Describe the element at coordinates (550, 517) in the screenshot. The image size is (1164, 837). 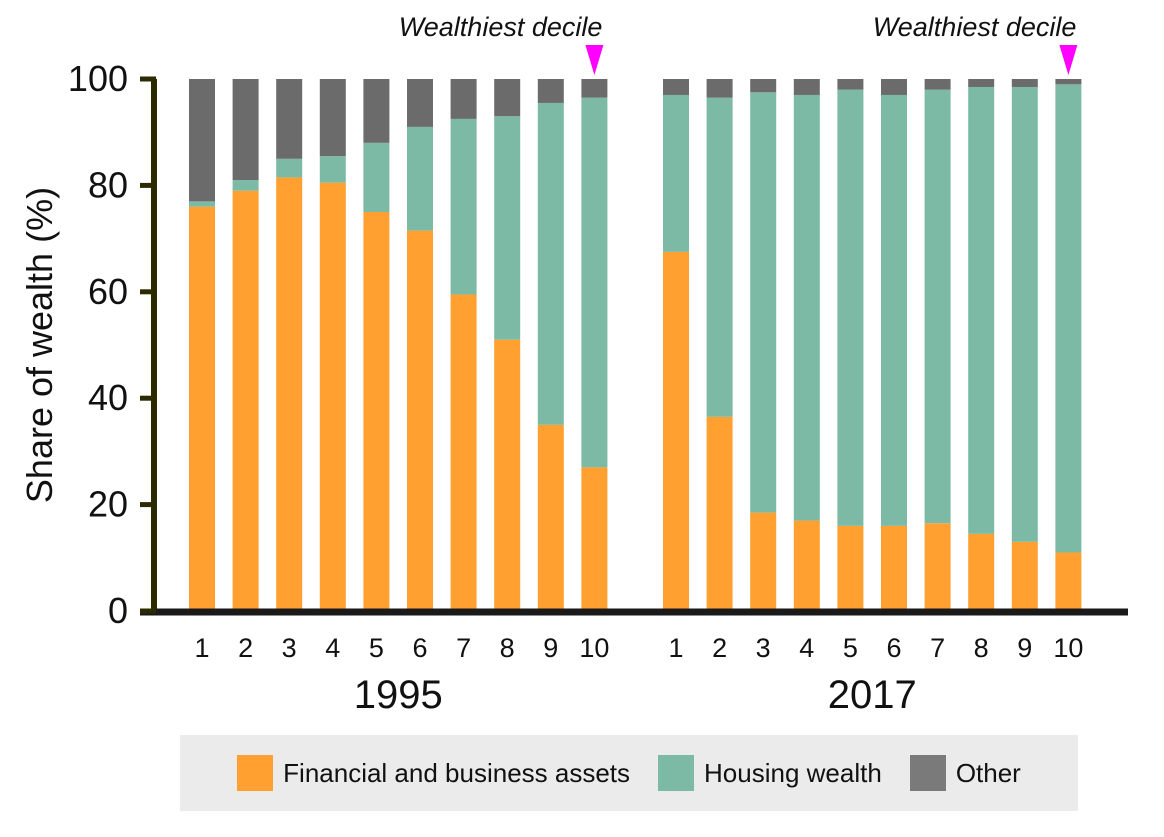
I see `bar-1995-9-financial-and-business-assets` at that location.